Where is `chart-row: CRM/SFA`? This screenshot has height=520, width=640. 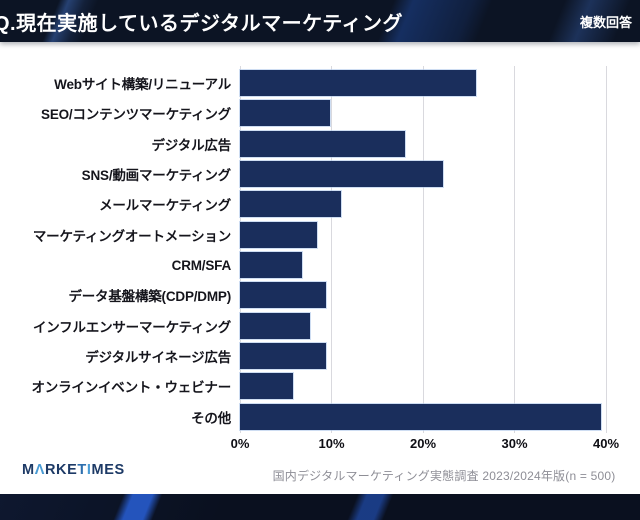
chart-row: CRM/SFA is located at coordinates (303, 265).